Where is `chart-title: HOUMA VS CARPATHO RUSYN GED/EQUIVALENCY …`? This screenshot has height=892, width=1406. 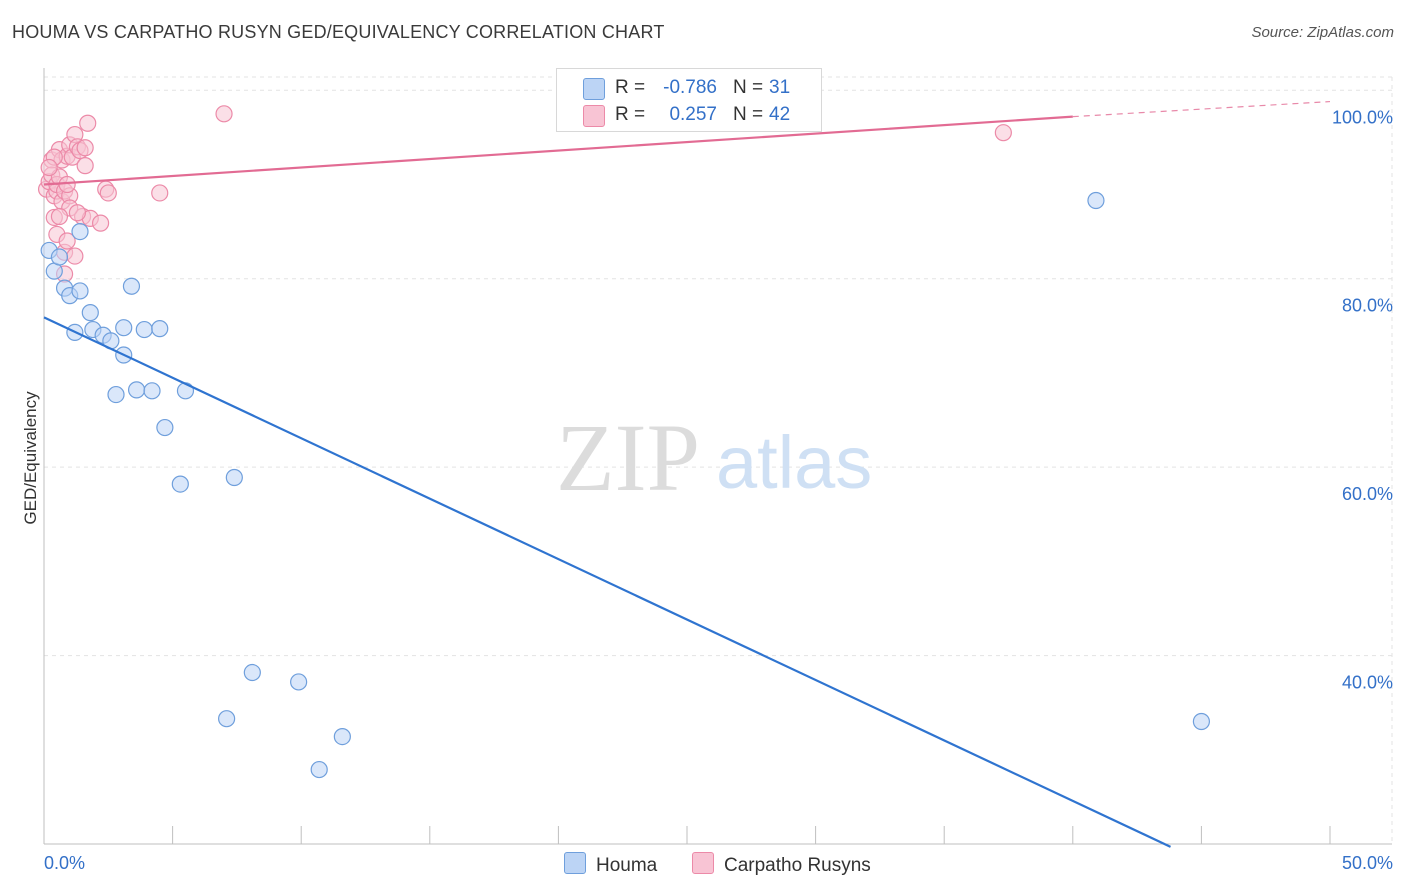 chart-title: HOUMA VS CARPATHO RUSYN GED/EQUIVALENCY … is located at coordinates (338, 32).